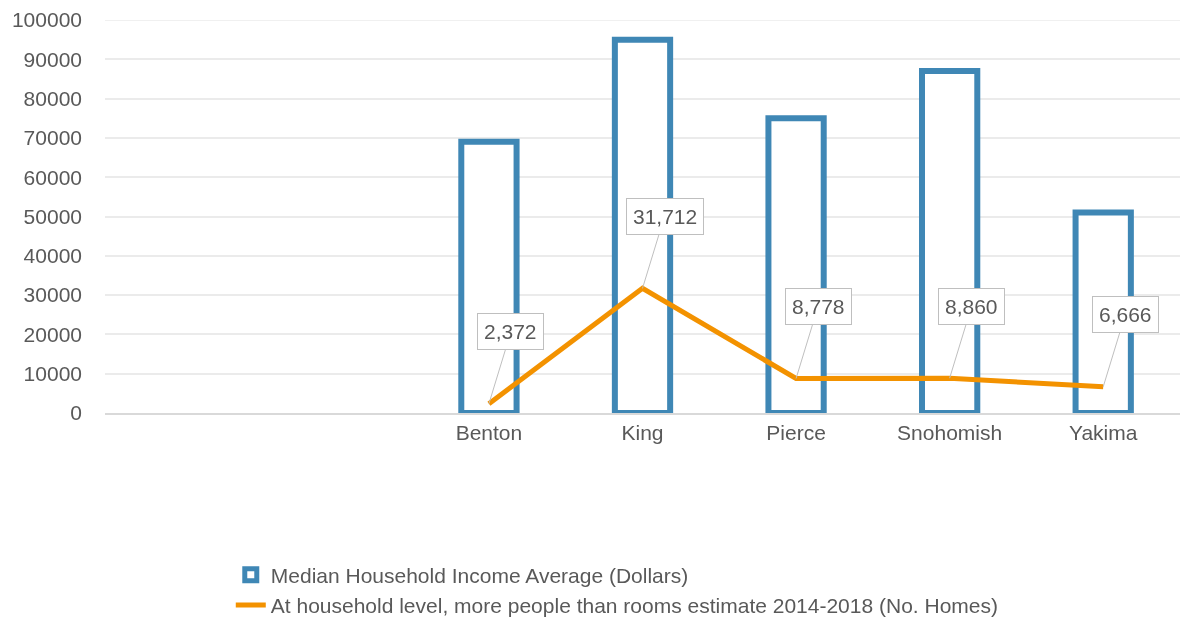 The width and height of the screenshot is (1180, 632). Describe the element at coordinates (479, 575) in the screenshot. I see `legend-label: Median Household Income Average (Dollars)` at that location.